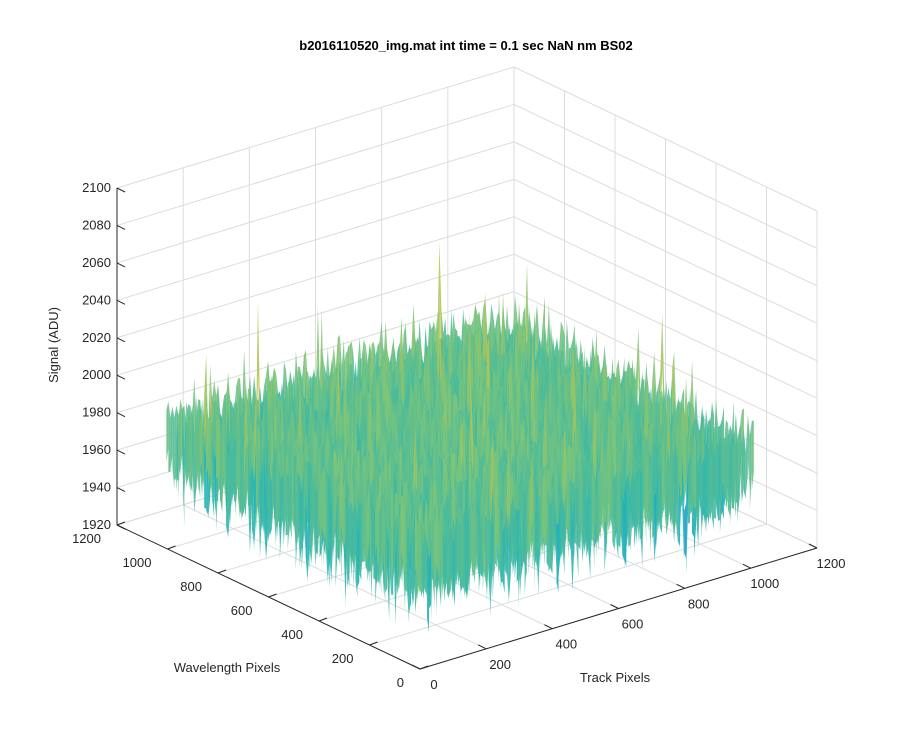 The image size is (900, 750). I want to click on y-tick-label: 200, so click(343, 658).